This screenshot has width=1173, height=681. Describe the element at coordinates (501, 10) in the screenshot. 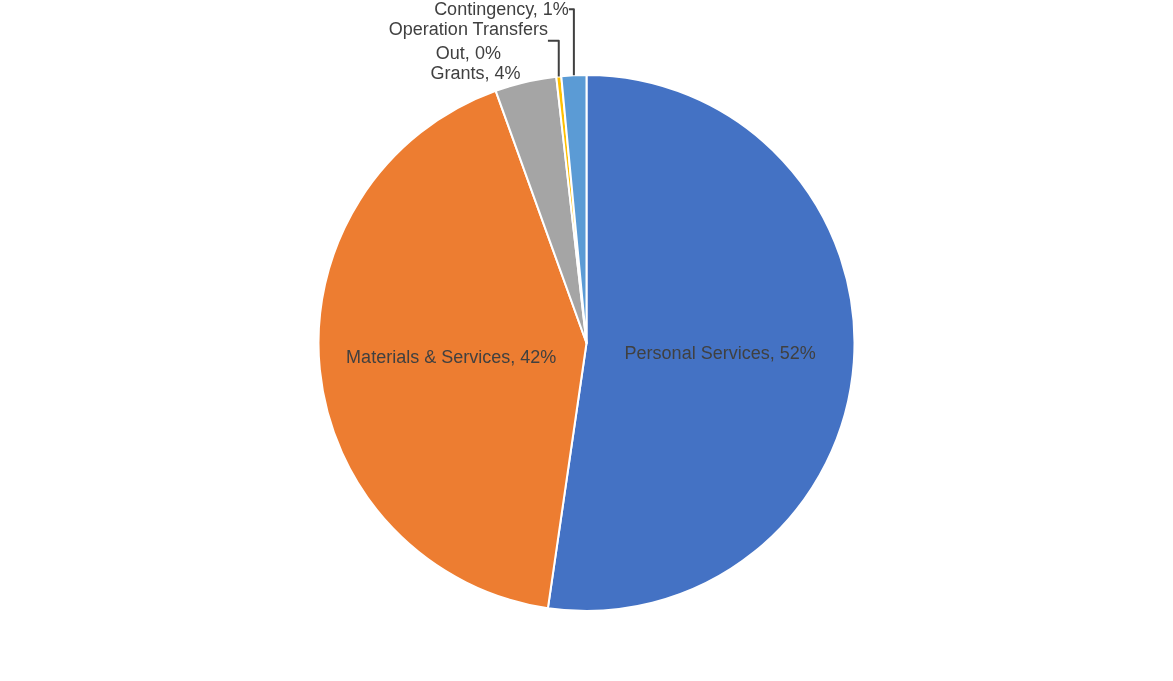

I see `slice-label: Contingency, 1%` at that location.